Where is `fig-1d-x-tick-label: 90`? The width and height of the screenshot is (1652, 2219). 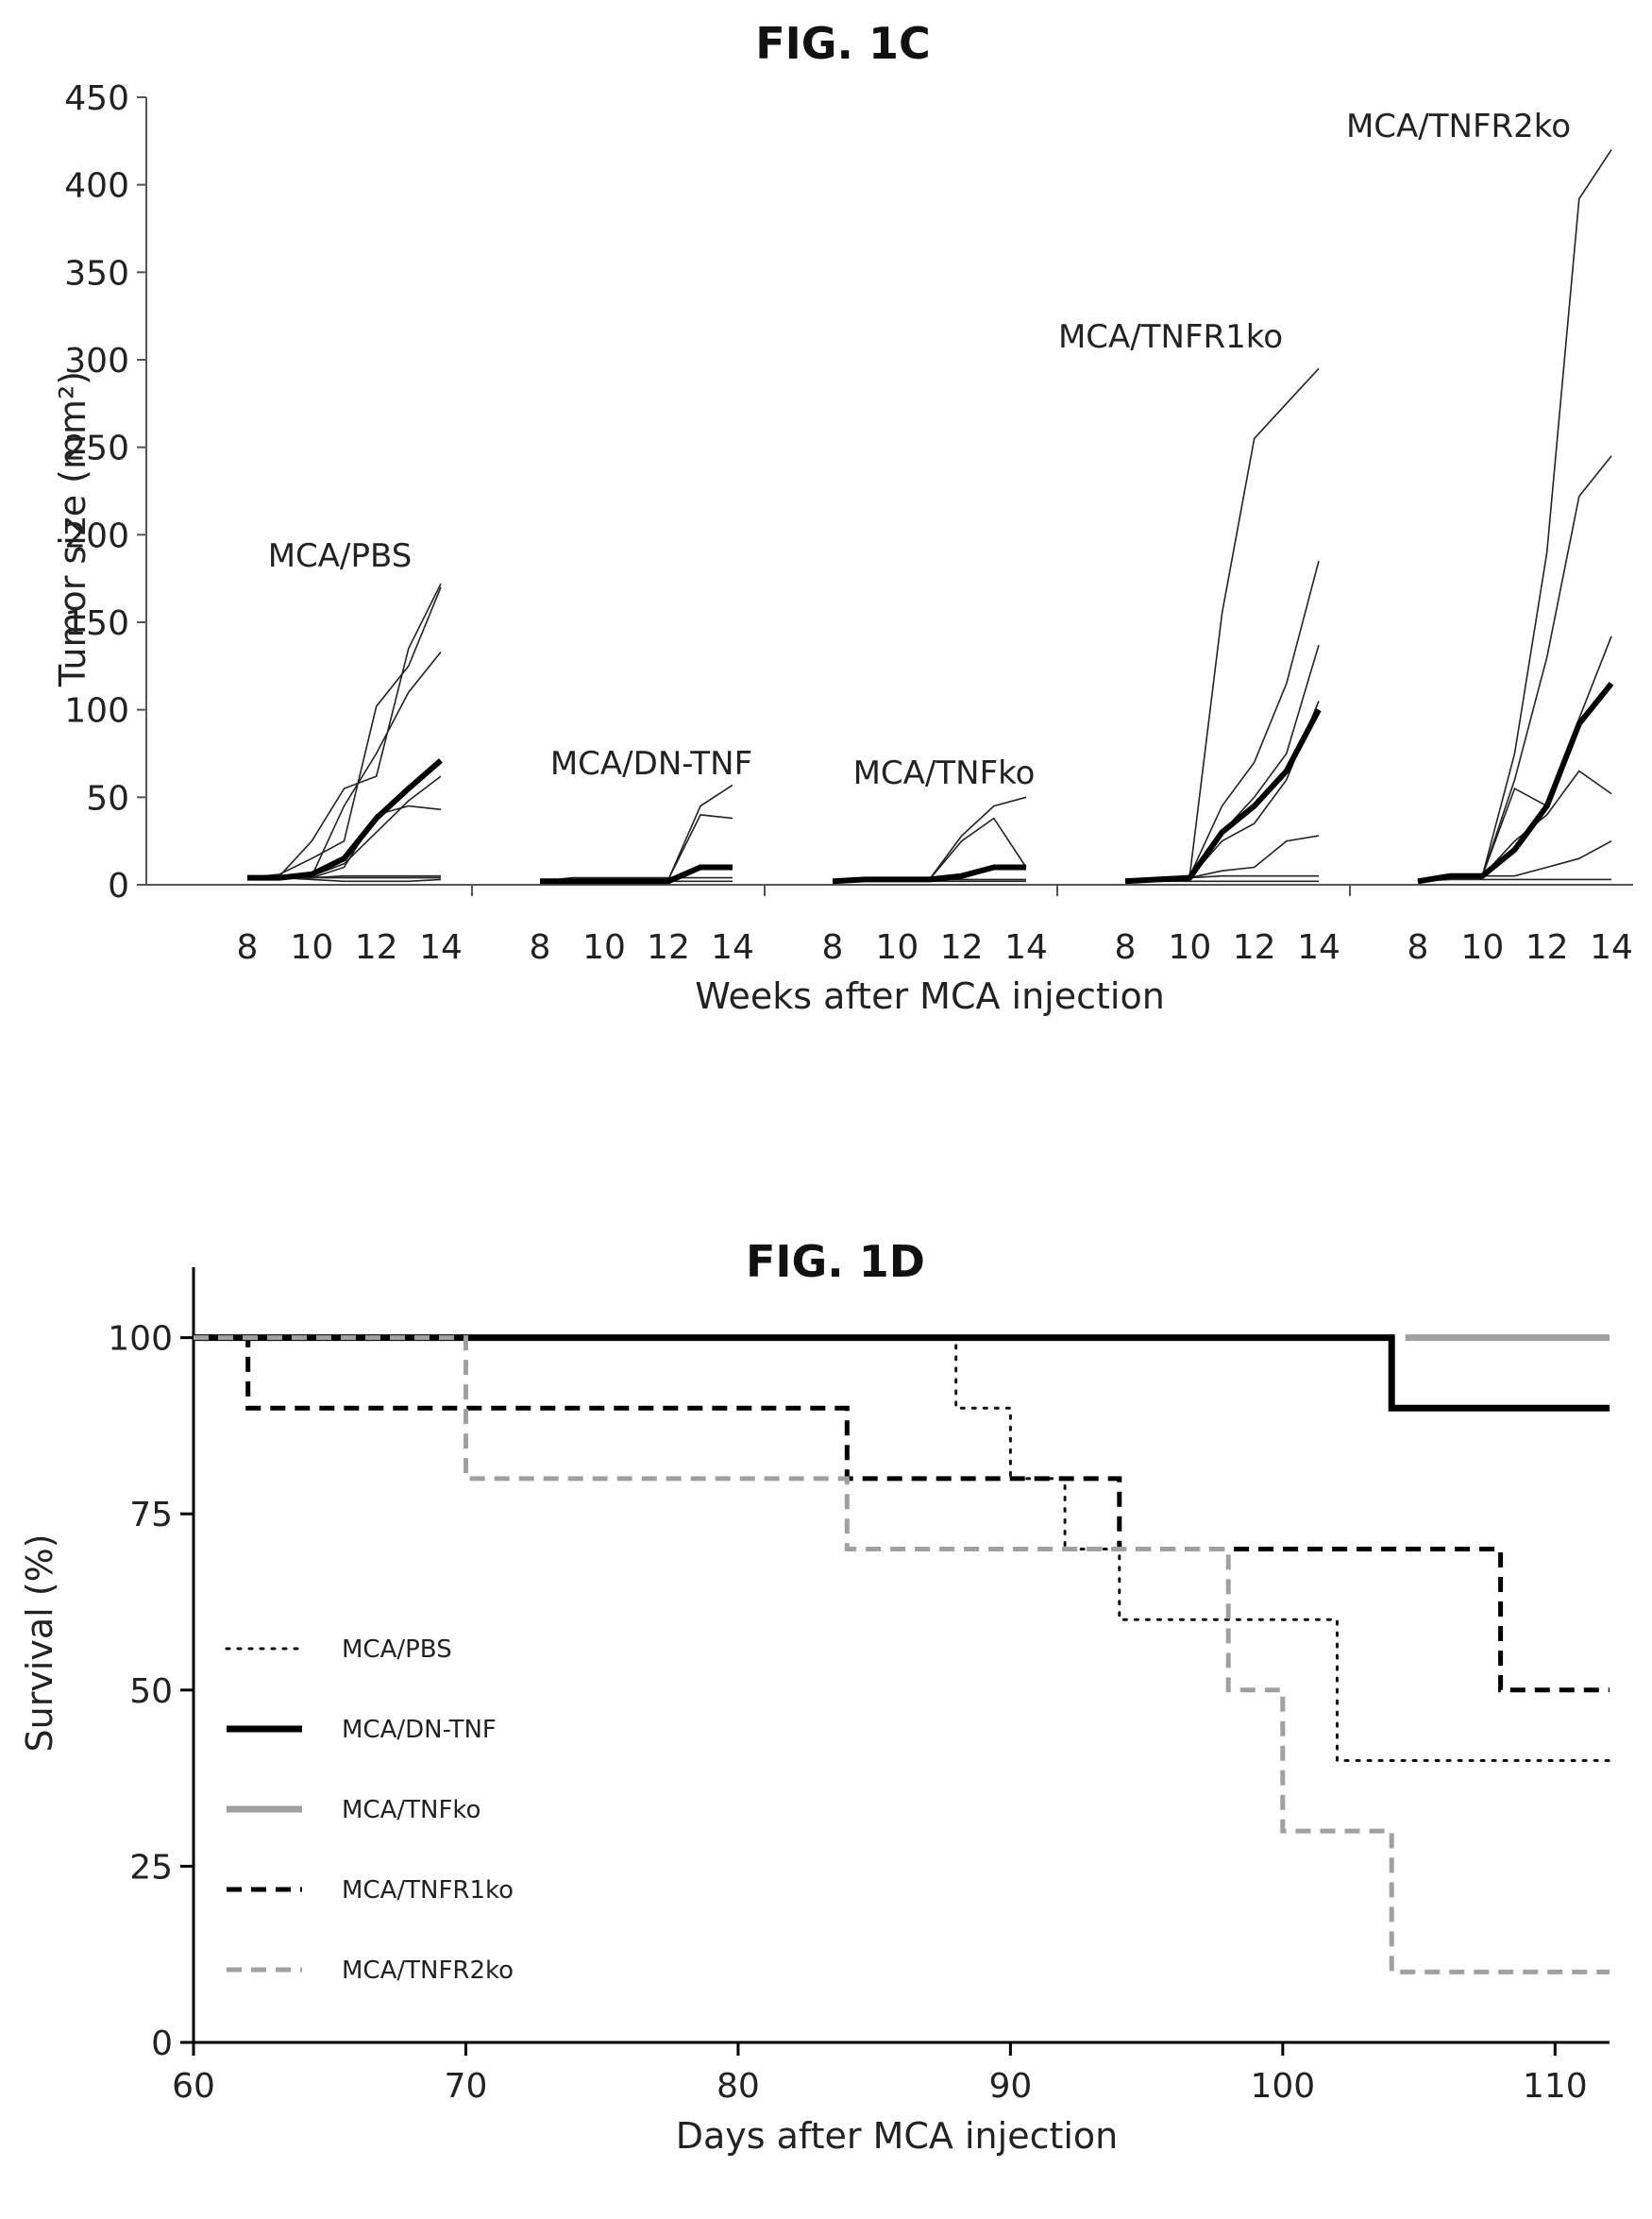 fig-1d-x-tick-label: 90 is located at coordinates (1010, 2086).